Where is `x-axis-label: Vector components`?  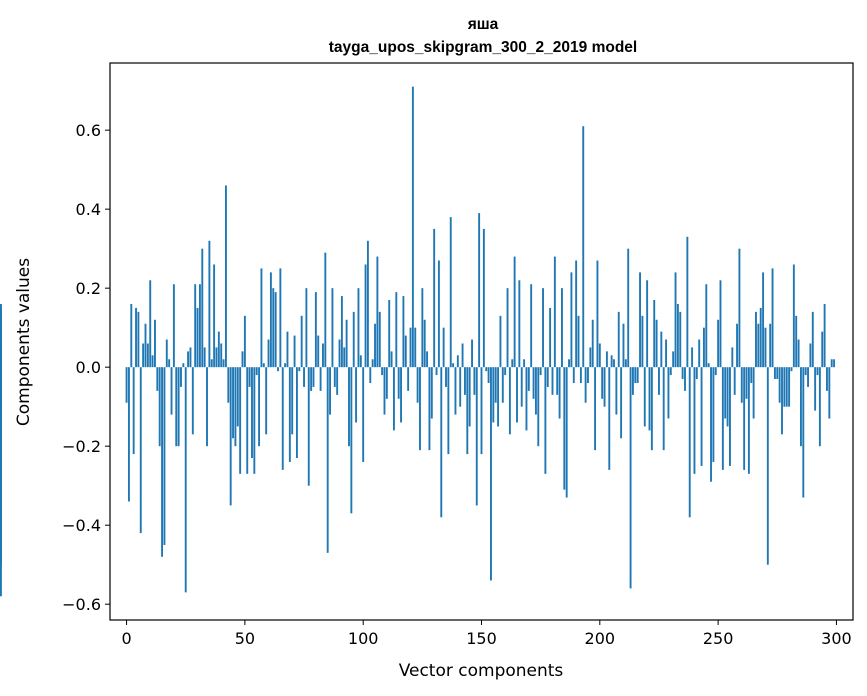
x-axis-label: Vector components is located at coordinates (481, 671).